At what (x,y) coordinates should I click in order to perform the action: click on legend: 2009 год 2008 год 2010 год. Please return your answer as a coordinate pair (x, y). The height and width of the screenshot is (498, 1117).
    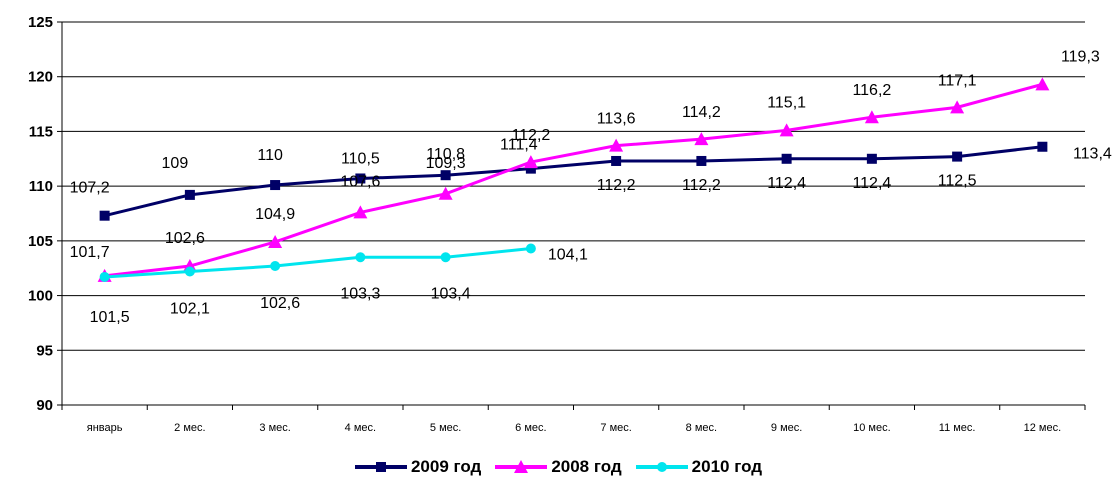
    Looking at the image, I should click on (558, 467).